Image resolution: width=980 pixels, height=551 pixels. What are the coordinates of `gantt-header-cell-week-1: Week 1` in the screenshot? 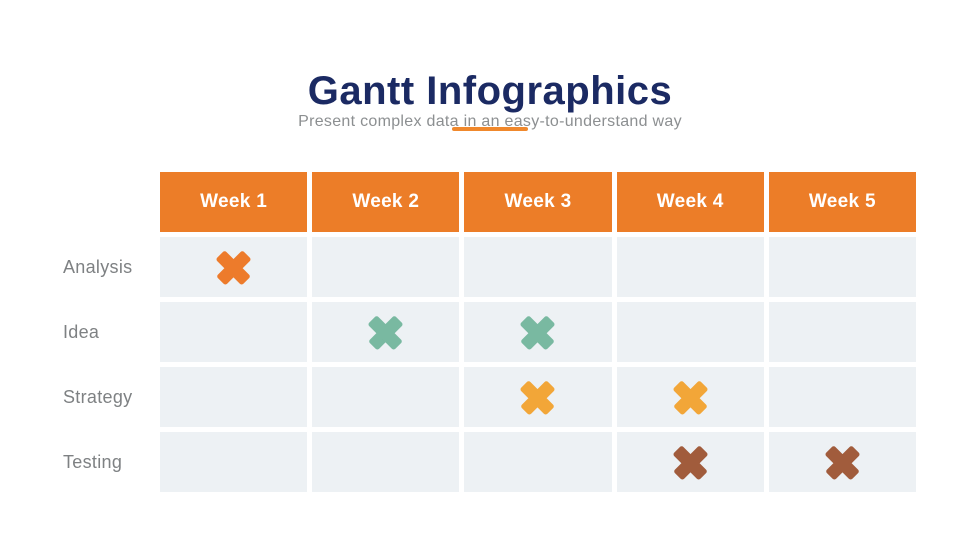 It's located at (234, 202).